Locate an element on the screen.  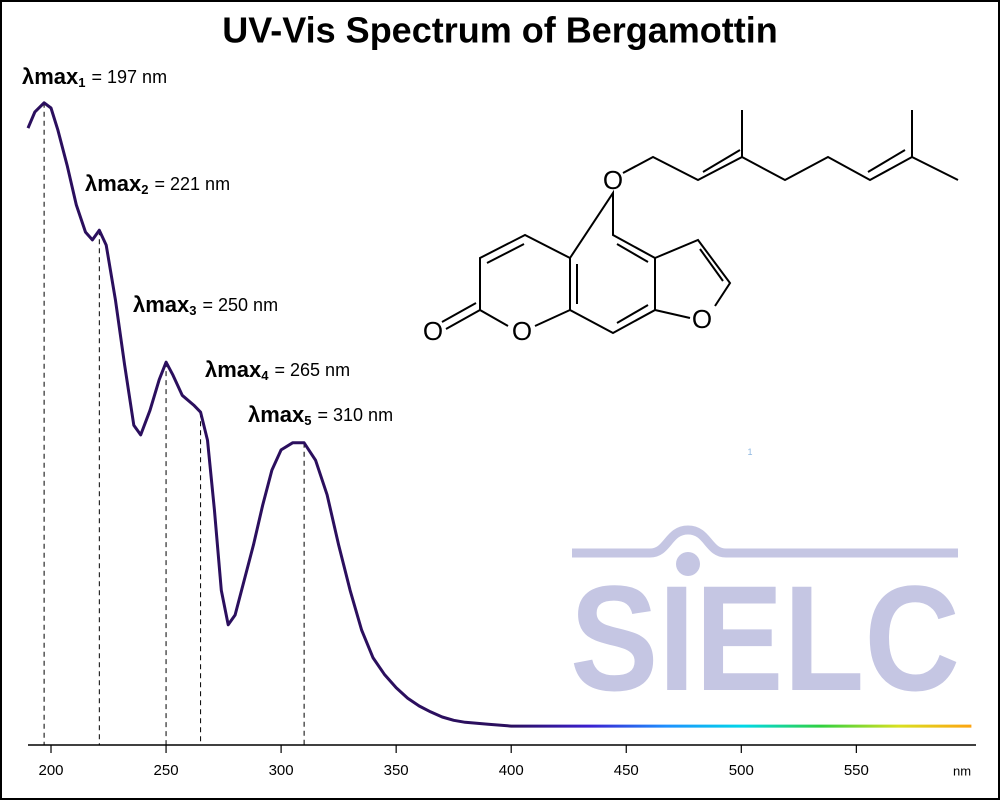
peak-label: λmax3 = 250 nm is located at coordinates (205, 305).